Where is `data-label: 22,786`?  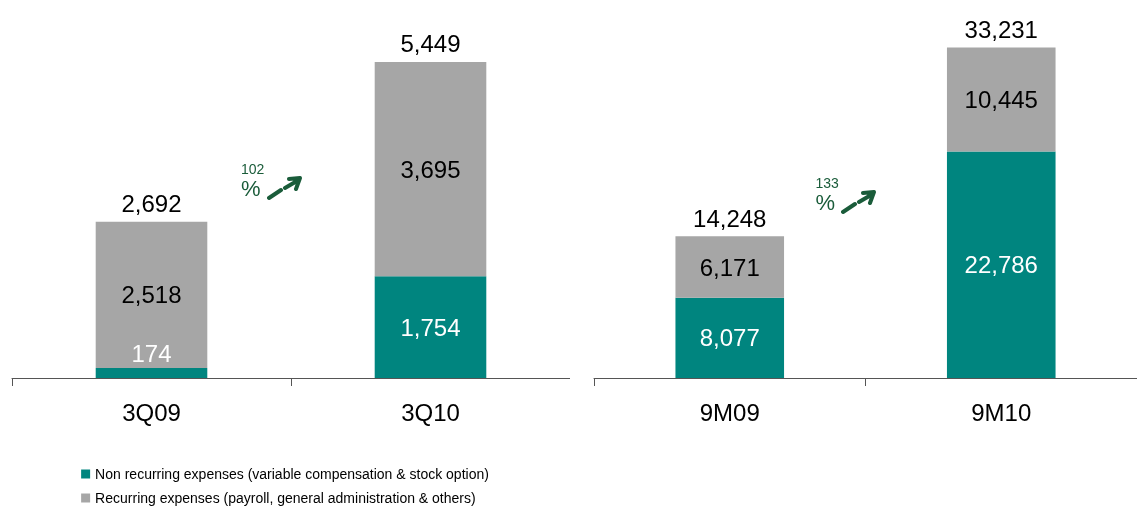 data-label: 22,786 is located at coordinates (1001, 265).